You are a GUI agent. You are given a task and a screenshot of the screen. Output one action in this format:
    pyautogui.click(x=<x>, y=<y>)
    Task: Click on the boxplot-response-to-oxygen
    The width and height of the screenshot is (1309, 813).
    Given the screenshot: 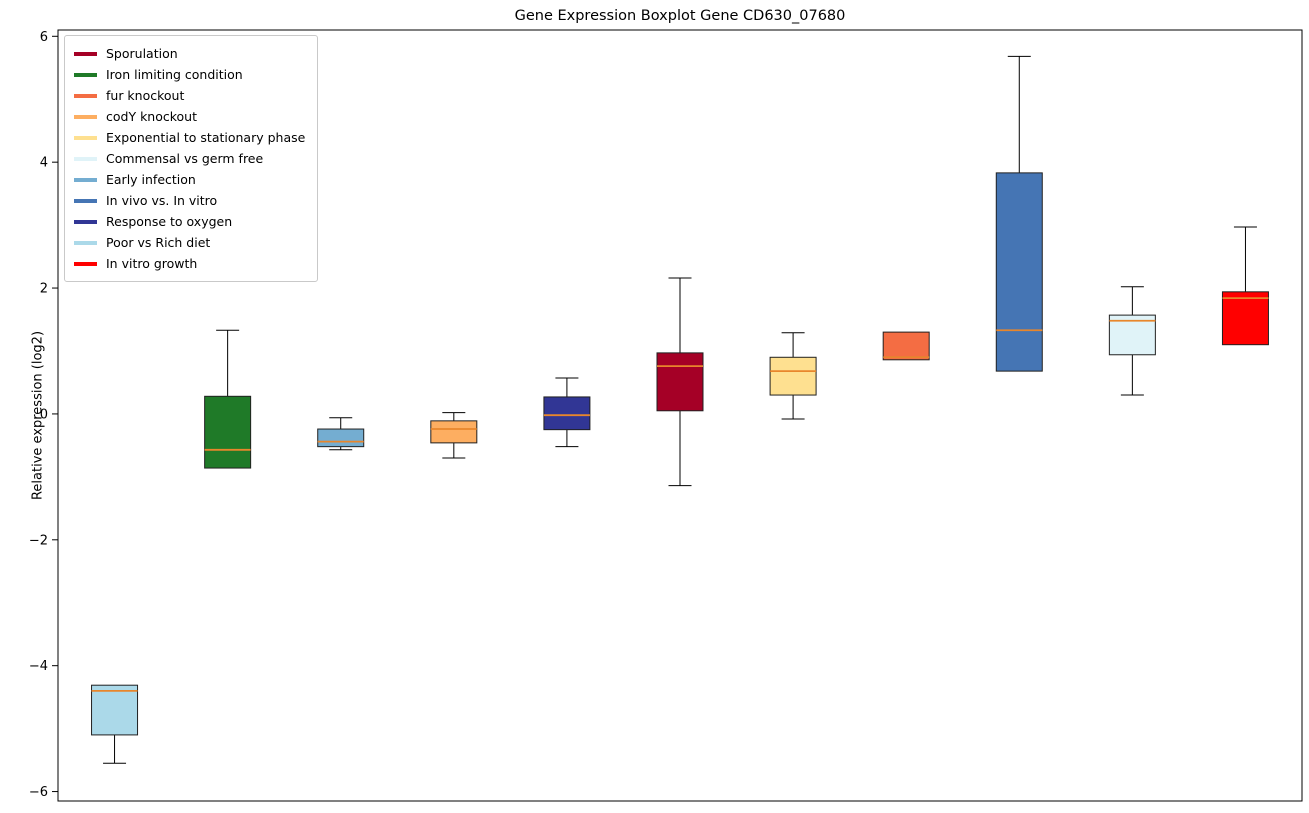 What is the action you would take?
    pyautogui.click(x=567, y=412)
    